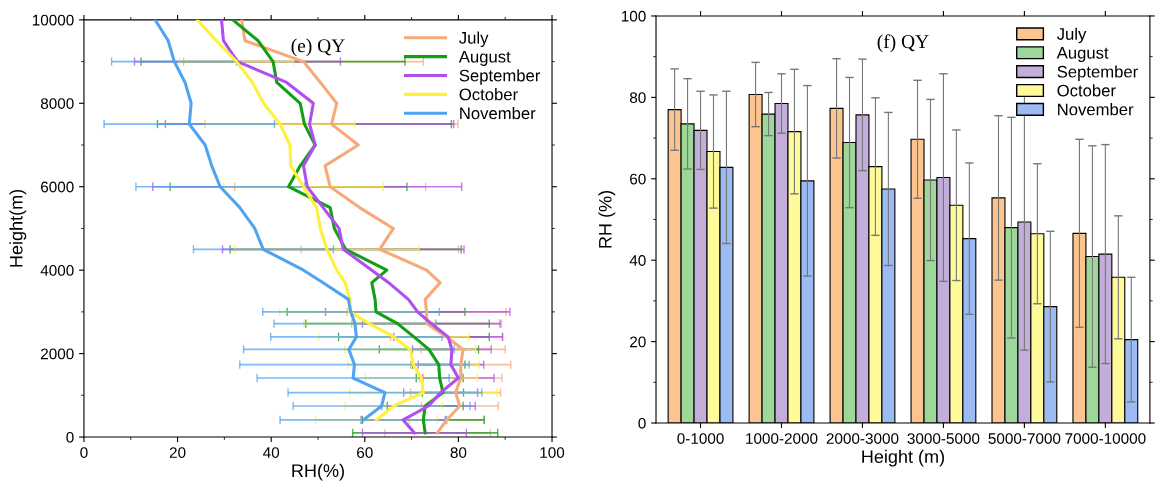 The width and height of the screenshot is (1158, 484). What do you see at coordinates (607, 219) in the screenshot?
I see `y-axis-title: RH (%)` at bounding box center [607, 219].